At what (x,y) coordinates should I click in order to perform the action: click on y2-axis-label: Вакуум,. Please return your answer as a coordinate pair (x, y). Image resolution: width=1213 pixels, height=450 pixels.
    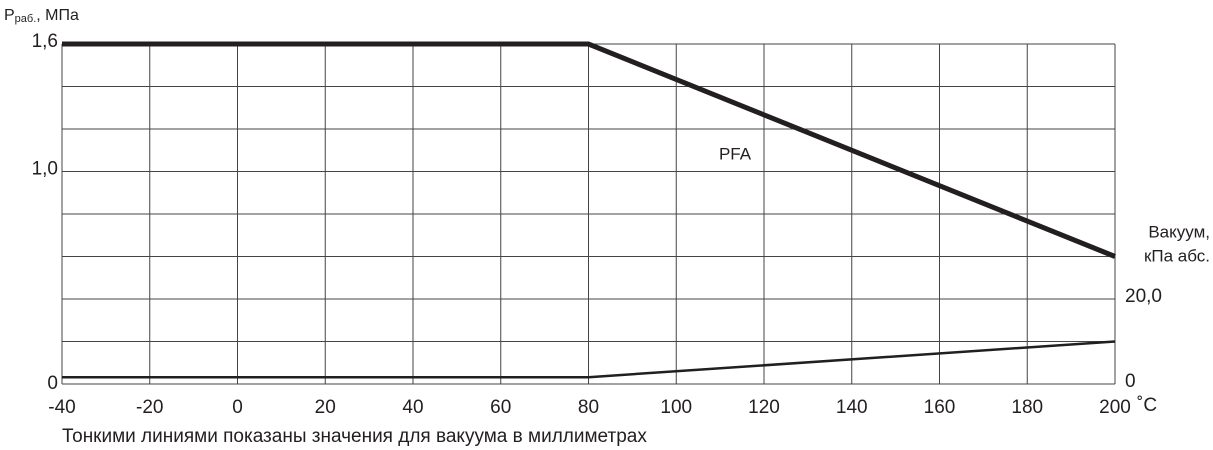
    Looking at the image, I should click on (1179, 231).